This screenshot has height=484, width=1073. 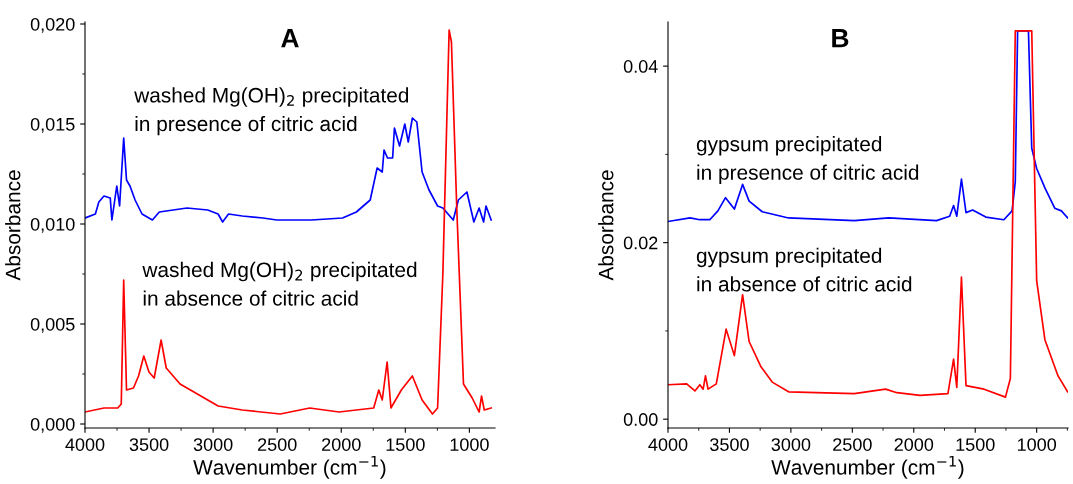 I want to click on y-tick-label: 0.04, so click(x=640, y=66).